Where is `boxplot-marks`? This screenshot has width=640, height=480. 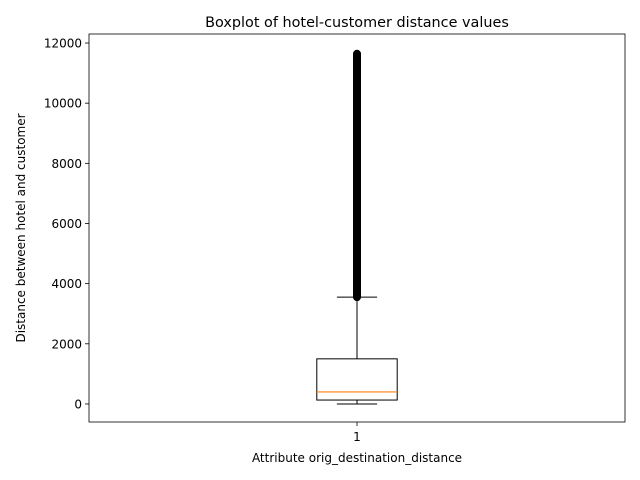
boxplot-marks is located at coordinates (357, 227).